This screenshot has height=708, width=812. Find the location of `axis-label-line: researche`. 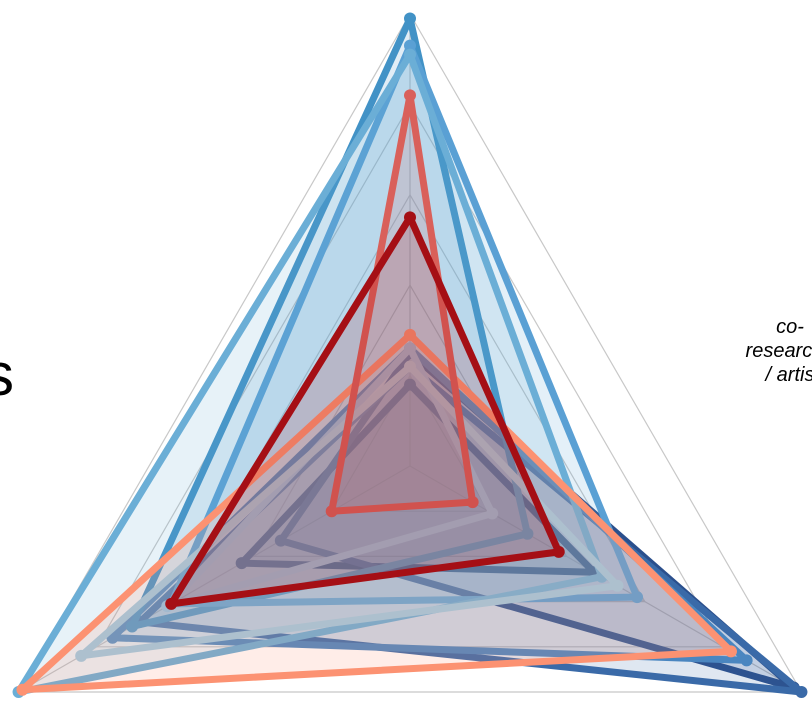

axis-label-line: researche is located at coordinates (779, 351).